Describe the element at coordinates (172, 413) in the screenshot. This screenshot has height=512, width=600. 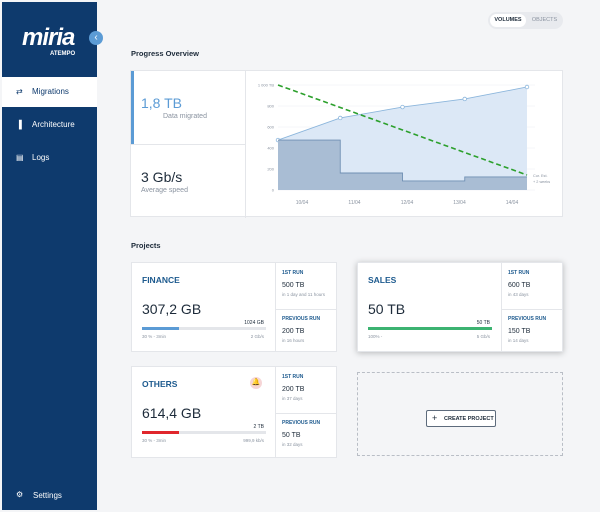
I see `project-size: 614,4 GB` at that location.